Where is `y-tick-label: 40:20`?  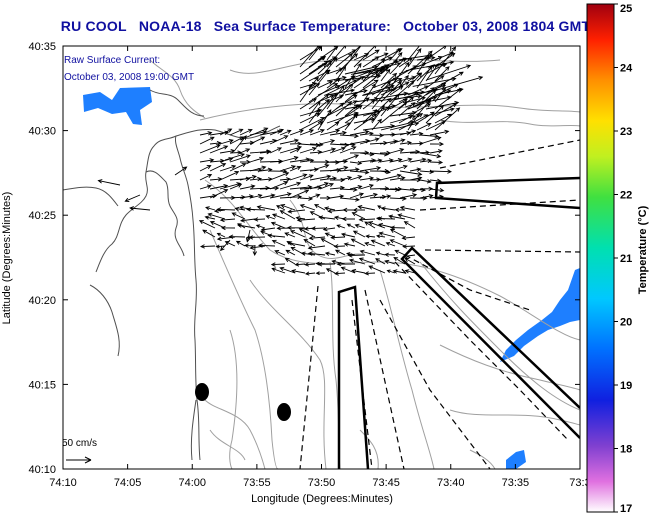
y-tick-label: 40:20 is located at coordinates (42, 301).